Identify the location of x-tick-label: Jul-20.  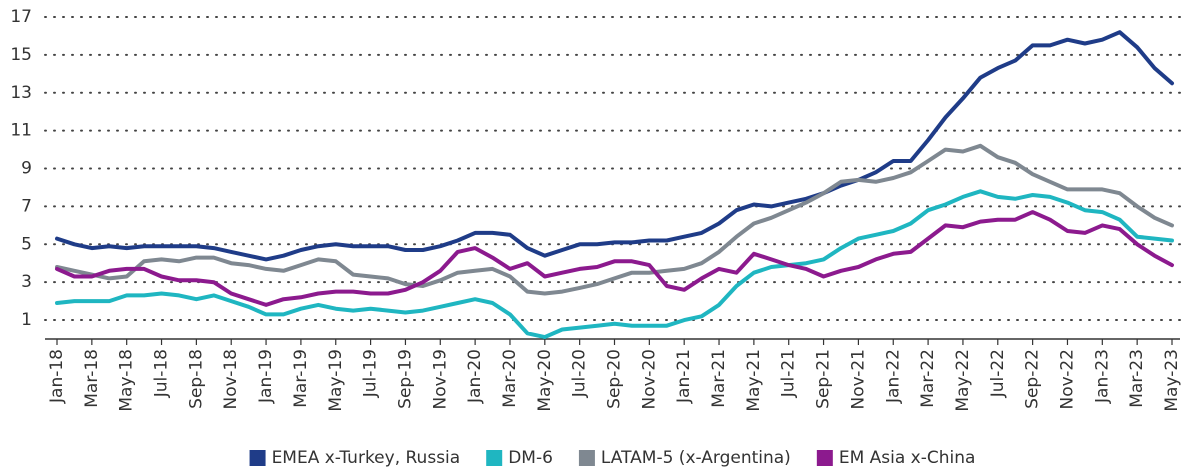
(580, 373).